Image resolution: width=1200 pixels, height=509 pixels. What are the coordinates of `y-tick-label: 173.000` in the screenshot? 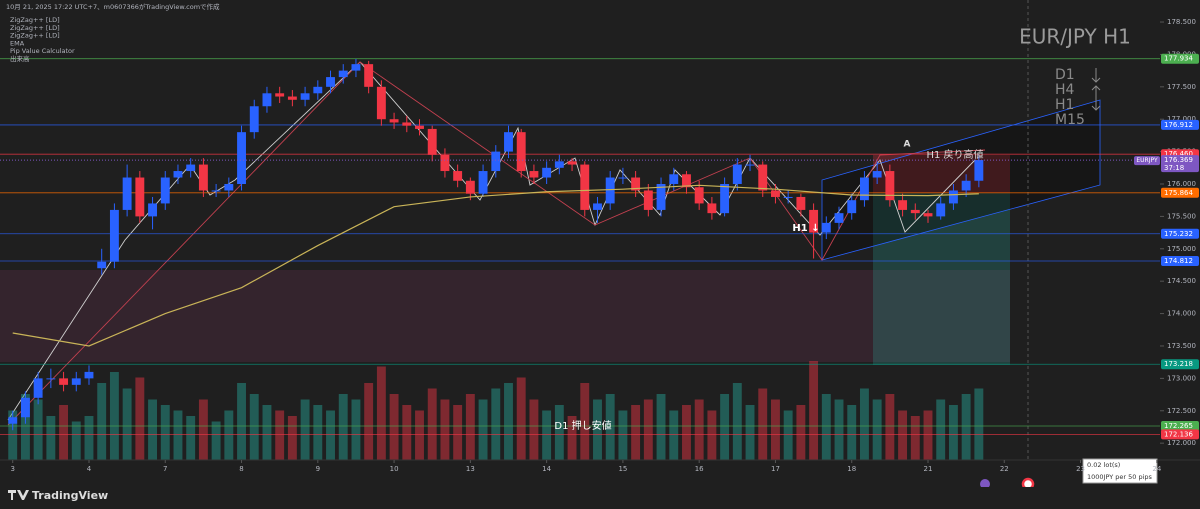 It's located at (1181, 378).